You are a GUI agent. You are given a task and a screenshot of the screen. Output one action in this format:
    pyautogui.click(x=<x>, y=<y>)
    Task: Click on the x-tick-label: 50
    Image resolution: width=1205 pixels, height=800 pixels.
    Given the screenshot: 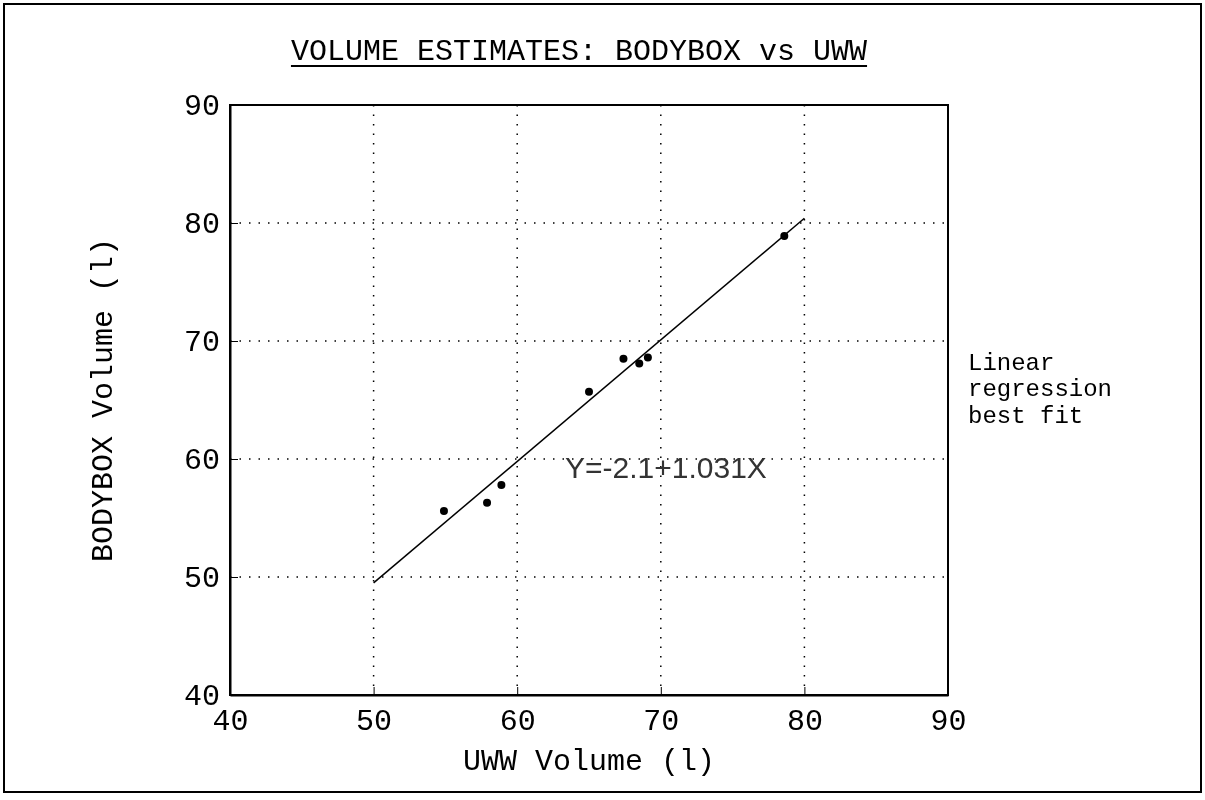 What is the action you would take?
    pyautogui.click(x=374, y=722)
    